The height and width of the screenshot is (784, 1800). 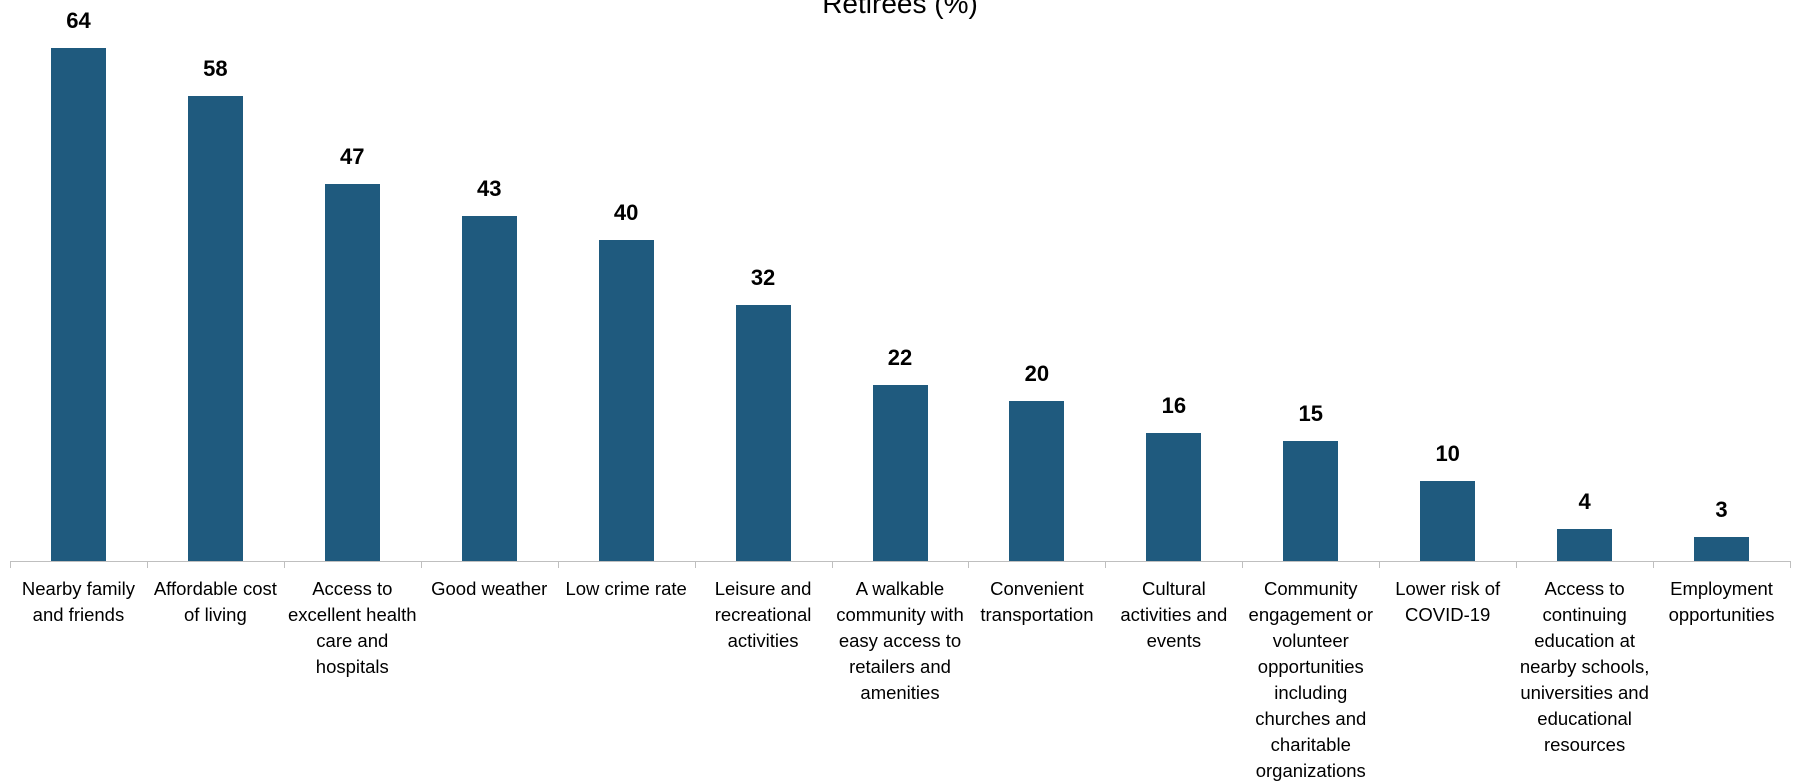 What do you see at coordinates (900, 561) in the screenshot?
I see `x-axis-line` at bounding box center [900, 561].